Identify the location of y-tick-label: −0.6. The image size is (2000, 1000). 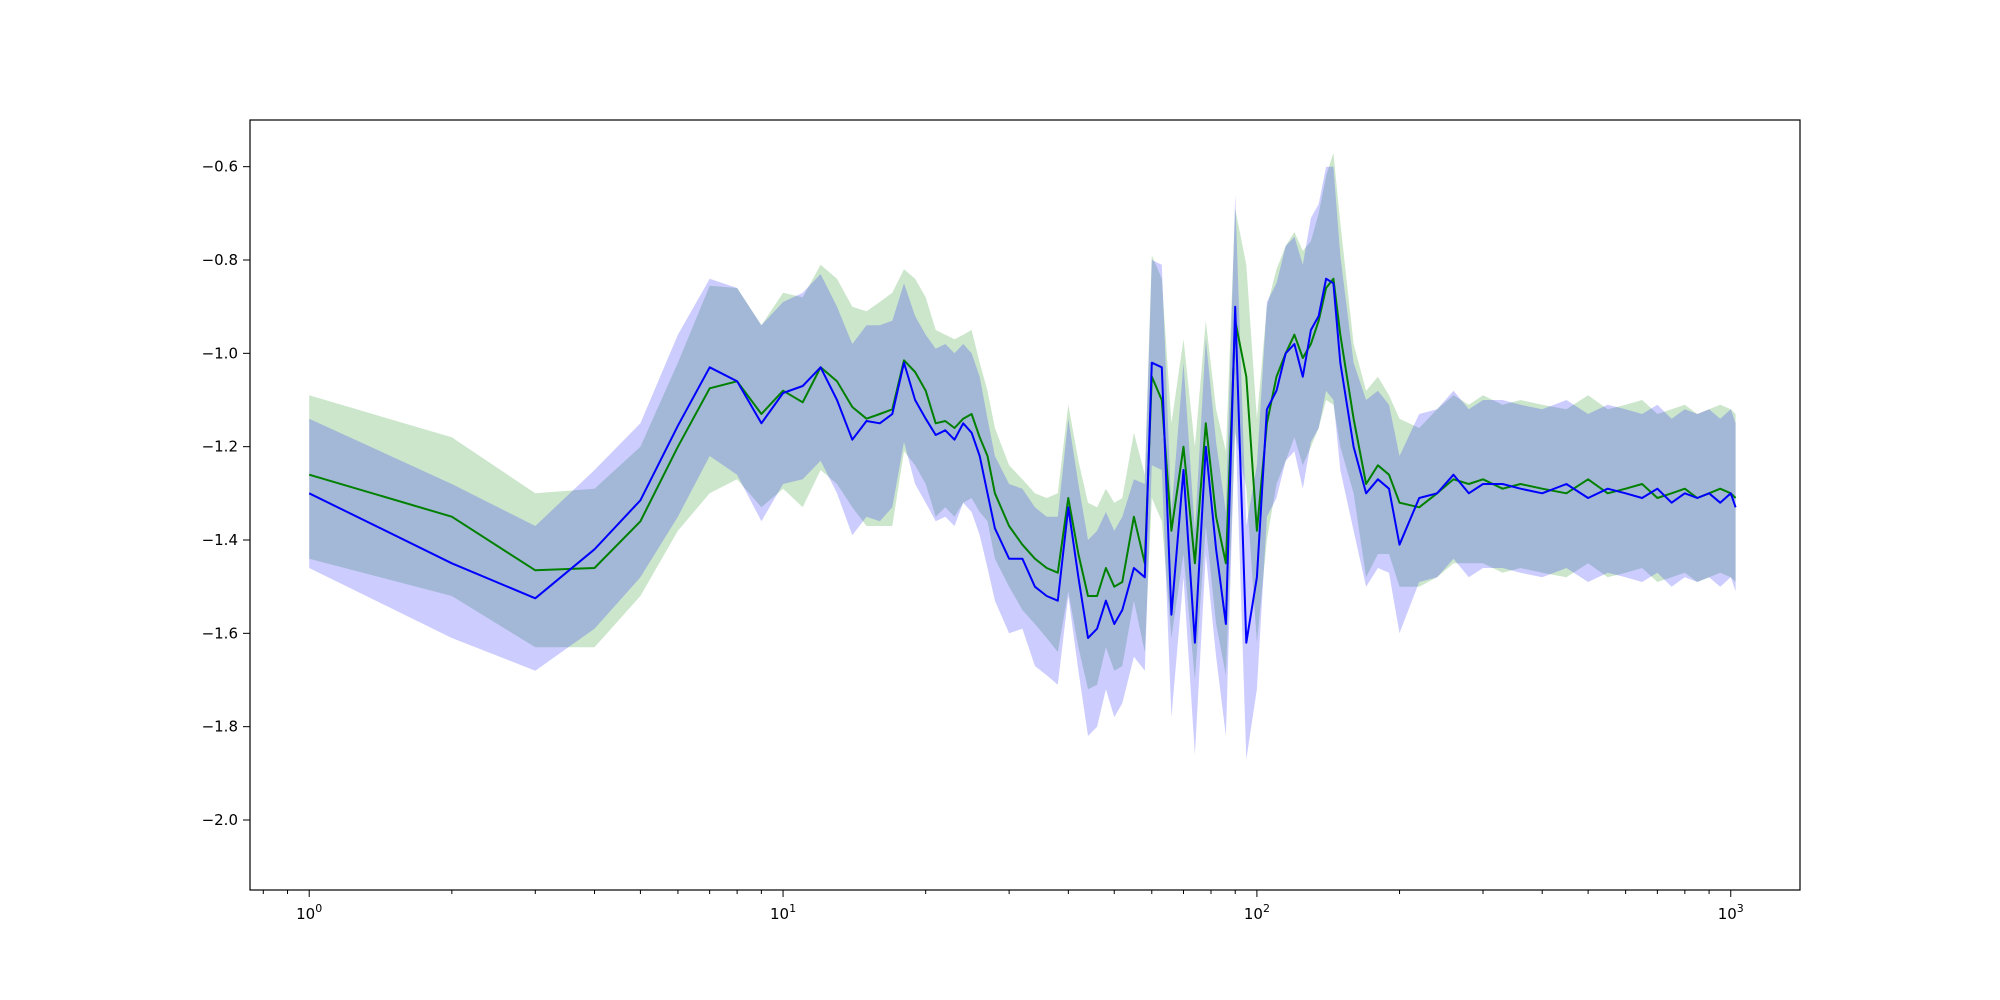
(220, 167).